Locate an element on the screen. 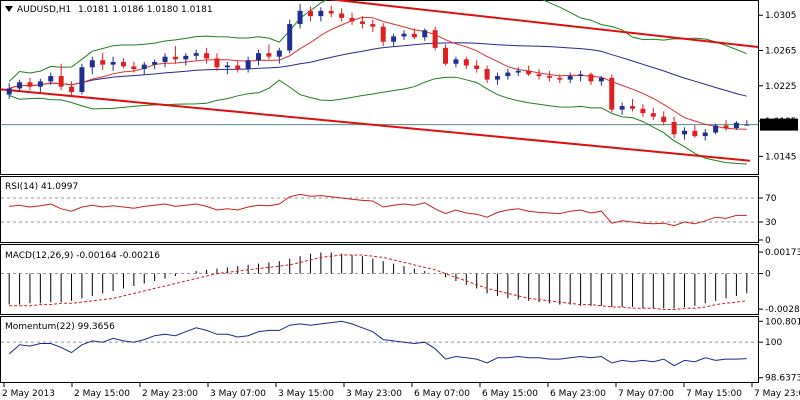 The image size is (800, 400). rsi-line is located at coordinates (378, 210).